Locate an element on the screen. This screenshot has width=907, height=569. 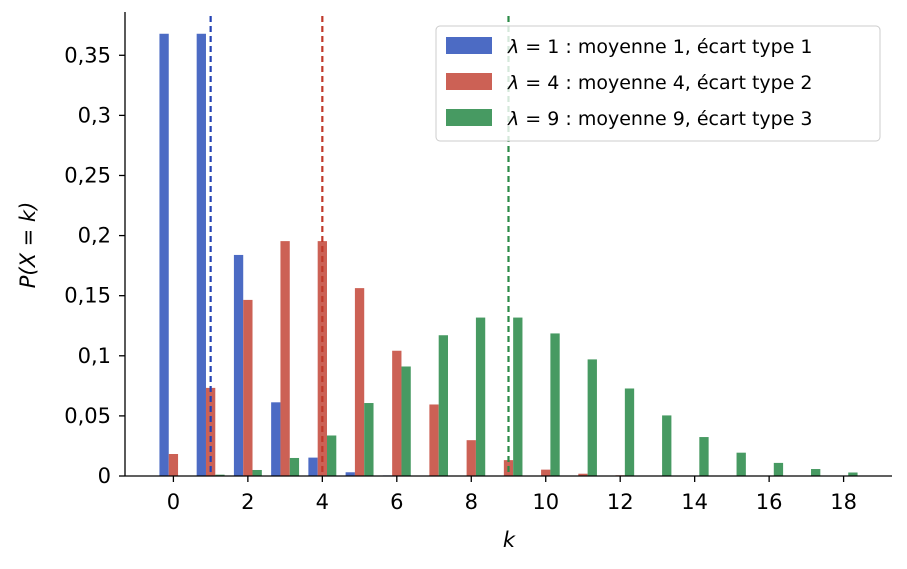
x-tick-label: 18 is located at coordinates (843, 502).